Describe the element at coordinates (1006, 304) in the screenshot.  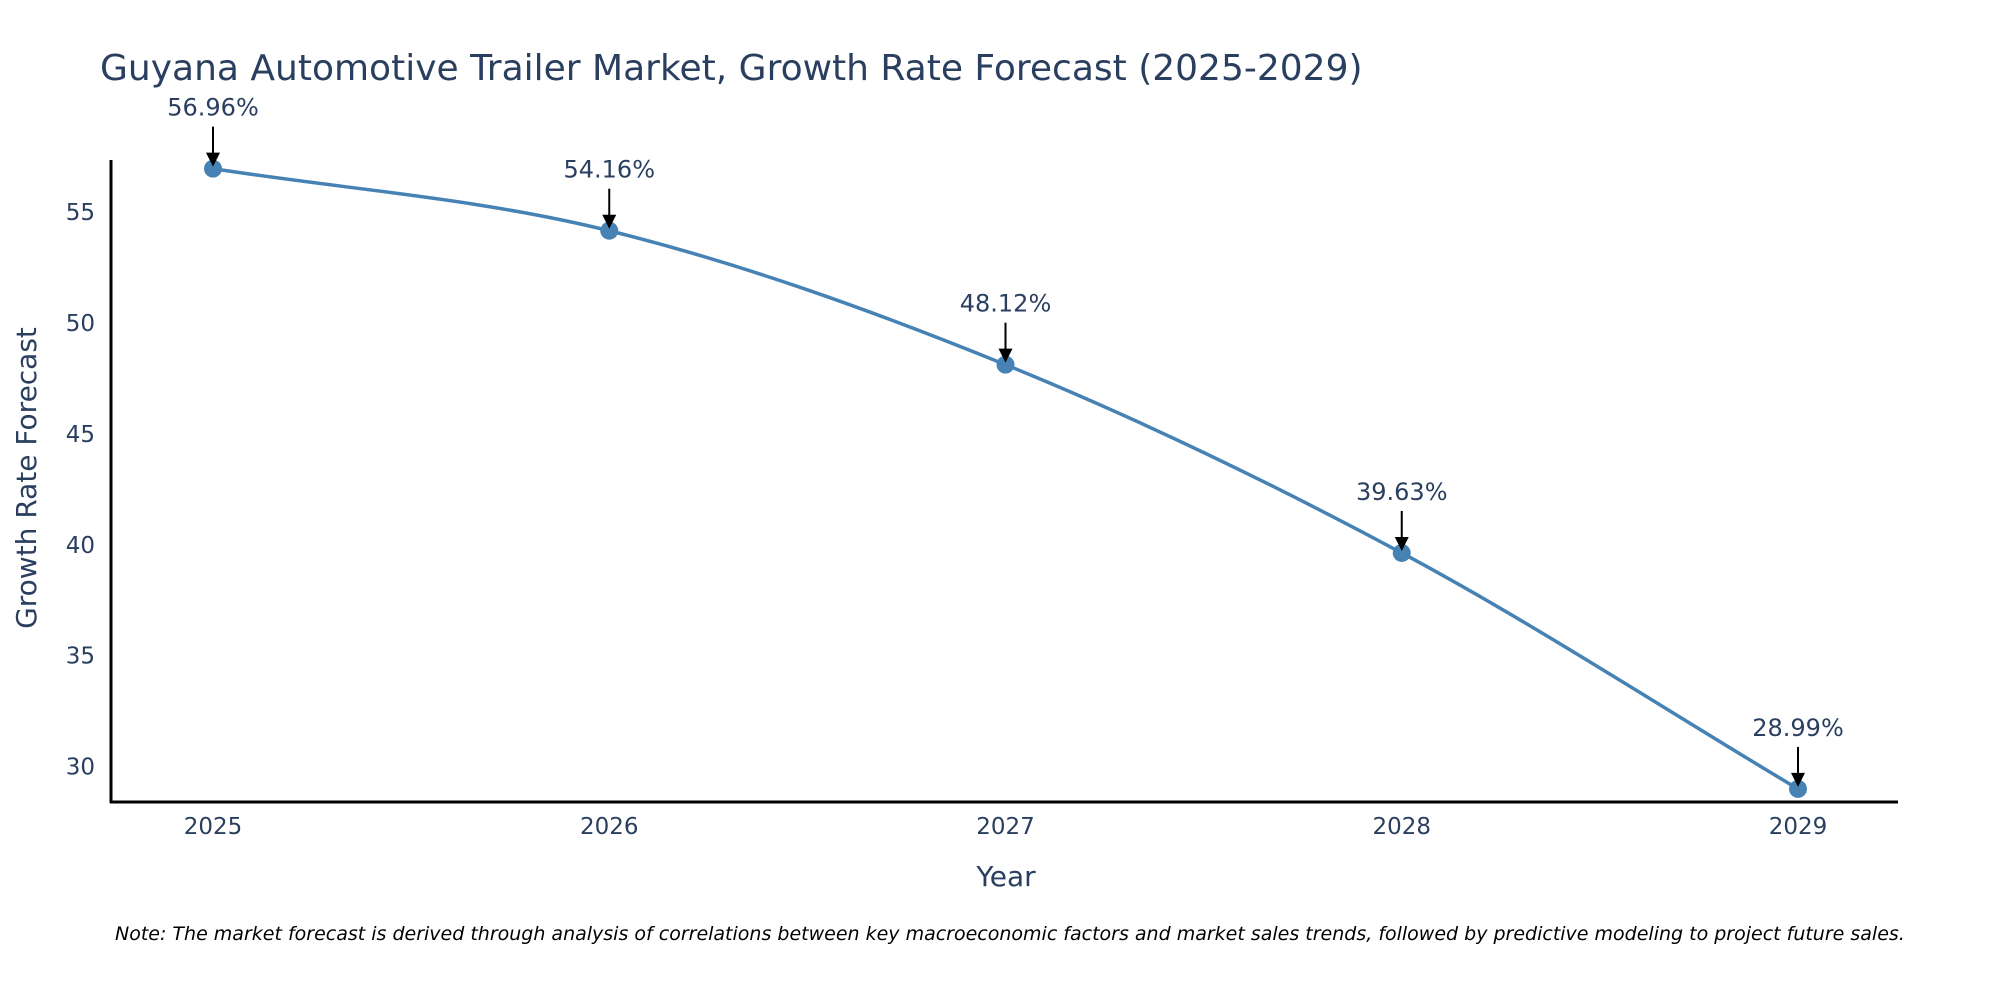
I see `data-label: 48.12%` at that location.